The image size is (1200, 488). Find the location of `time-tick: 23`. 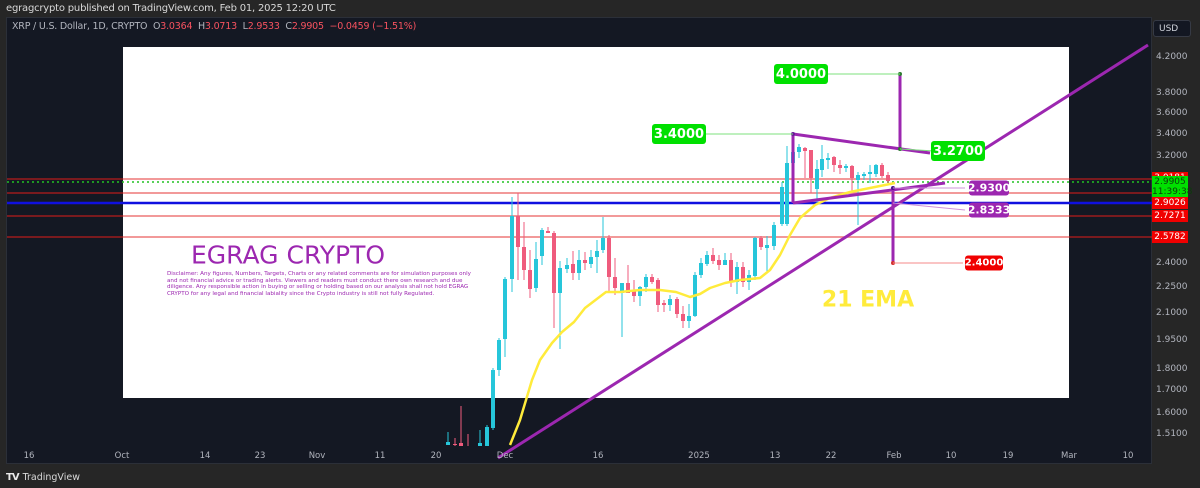

time-tick: 23 is located at coordinates (260, 456).